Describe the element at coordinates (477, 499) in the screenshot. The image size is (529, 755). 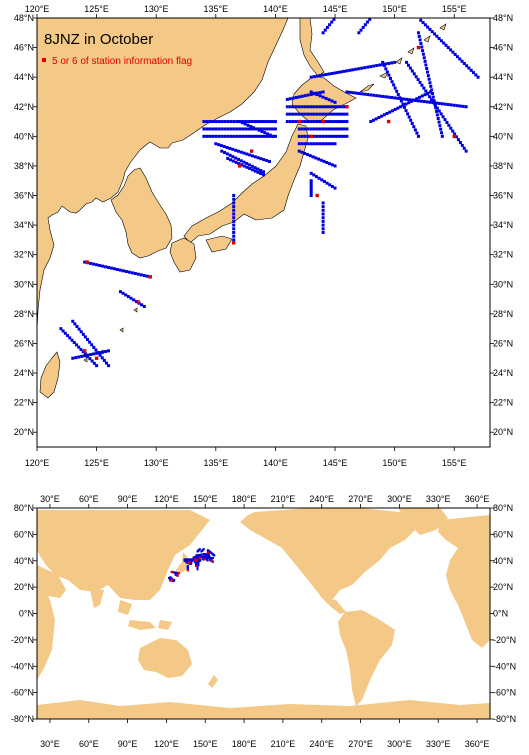
I see `global-lon-tick-top: 360°E` at that location.